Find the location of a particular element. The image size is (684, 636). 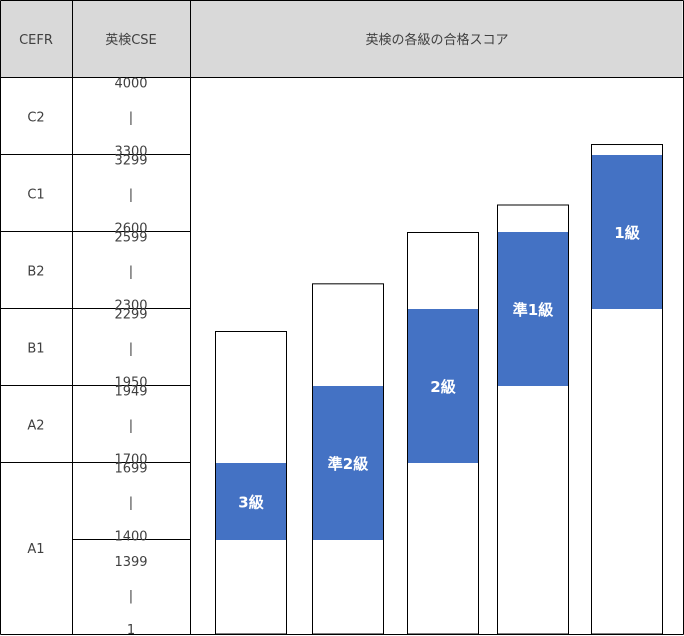

cse-top-value: 2599 is located at coordinates (130, 238).